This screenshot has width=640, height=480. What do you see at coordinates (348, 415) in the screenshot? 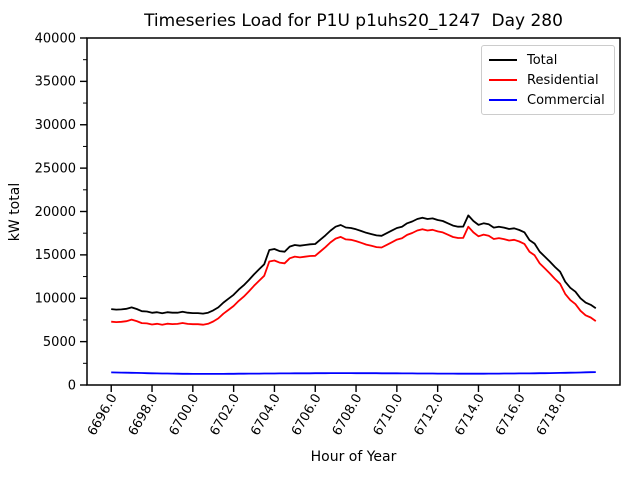
I see `x-tick-label: 6708.0` at bounding box center [348, 415].